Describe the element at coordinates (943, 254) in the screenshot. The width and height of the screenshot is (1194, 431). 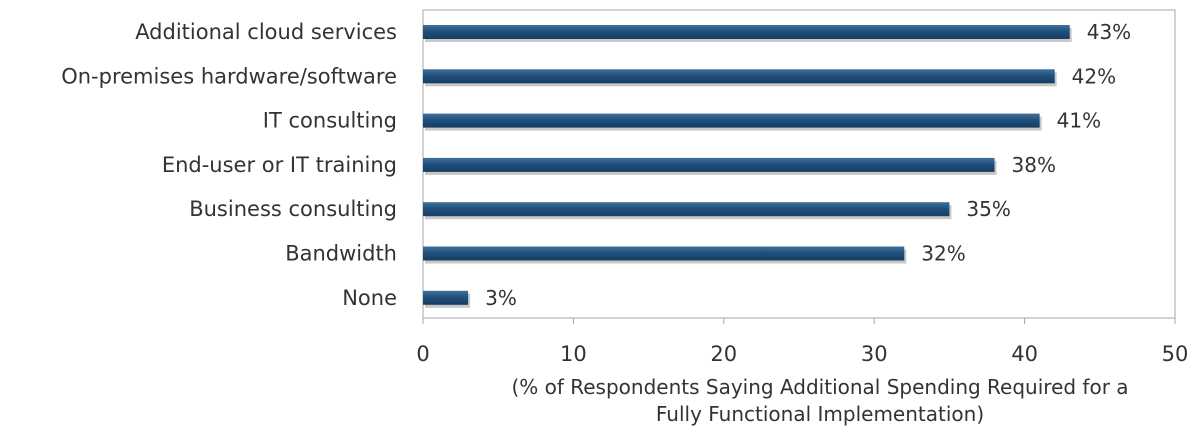
I see `value-label: 32%` at that location.